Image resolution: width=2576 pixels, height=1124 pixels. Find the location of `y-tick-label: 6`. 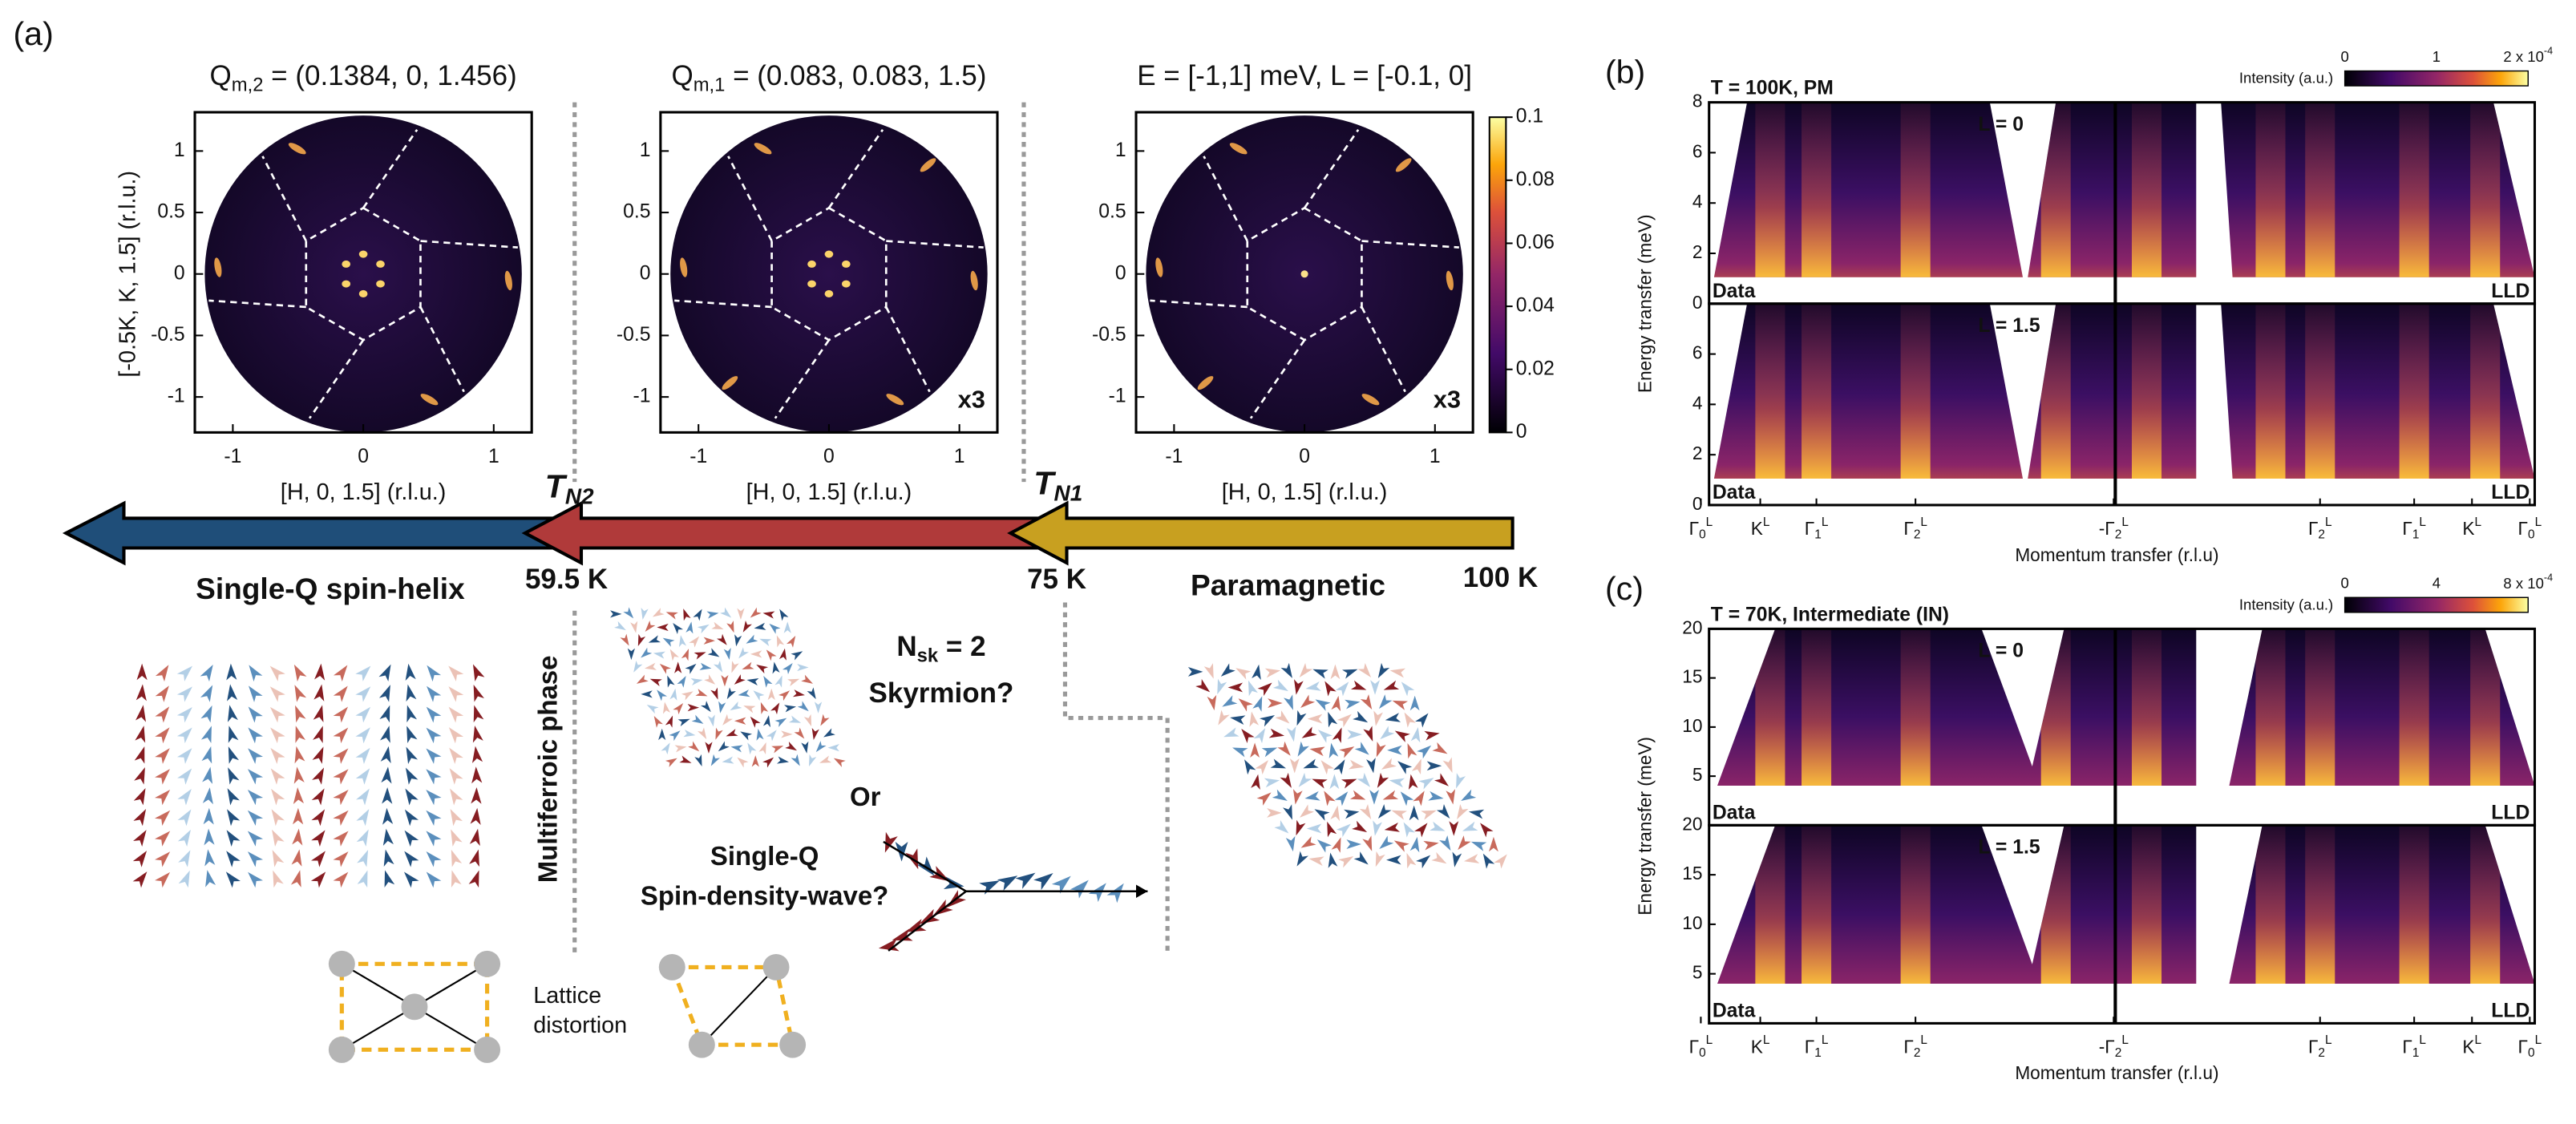

y-tick-label: 6 is located at coordinates (1697, 352).